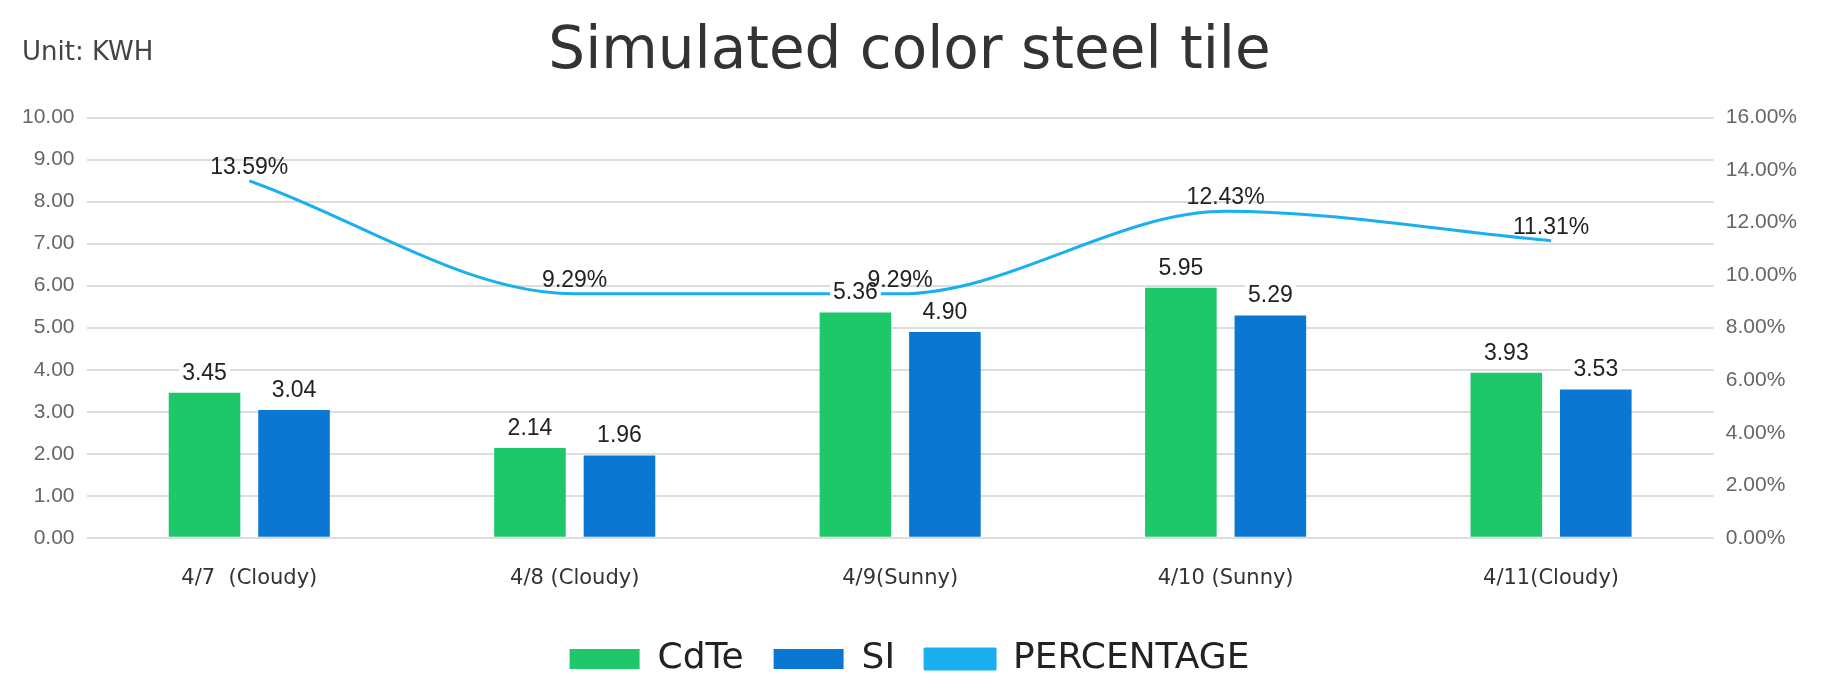  Describe the element at coordinates (1551, 576) in the screenshot. I see `x-tick-label: 4/11(Cloudy)` at that location.